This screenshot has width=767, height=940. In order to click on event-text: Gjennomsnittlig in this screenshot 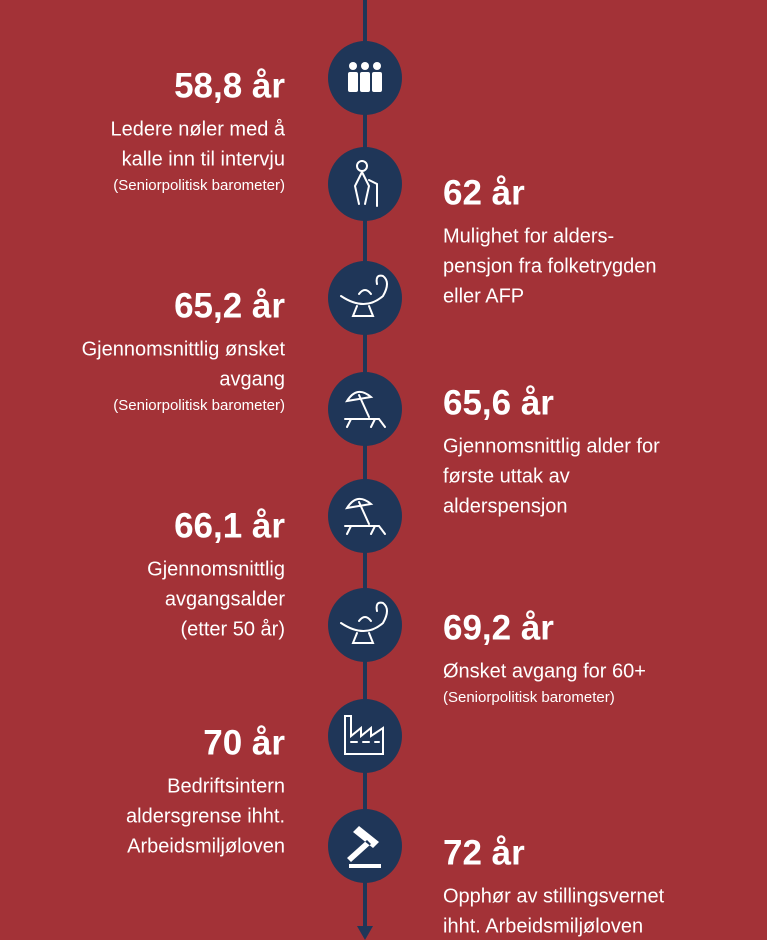, I will do `click(216, 569)`.